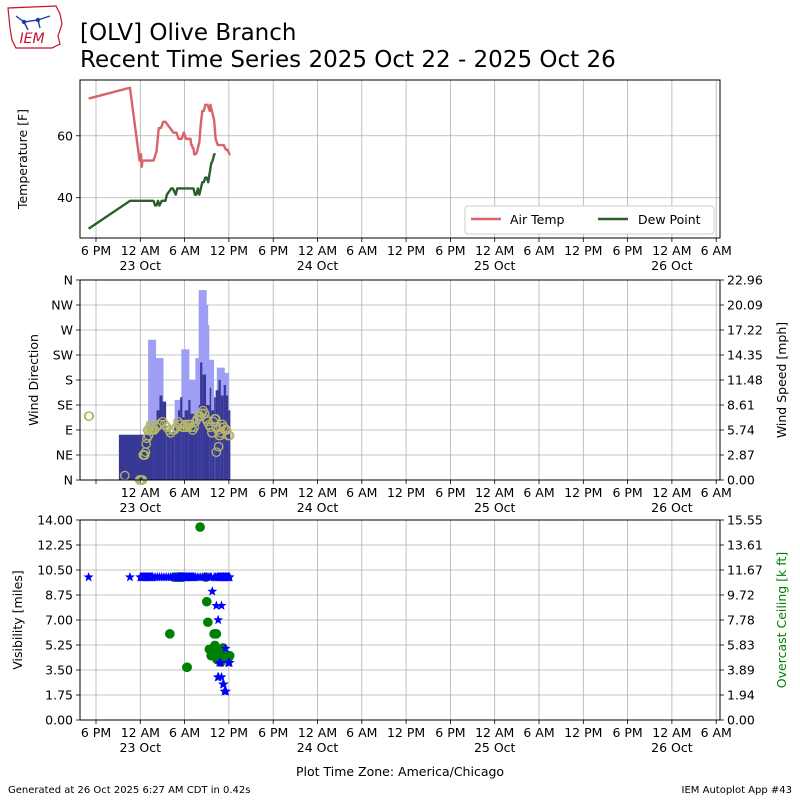  Describe the element at coordinates (69, 430) in the screenshot. I see `y-tick-label: E` at that location.